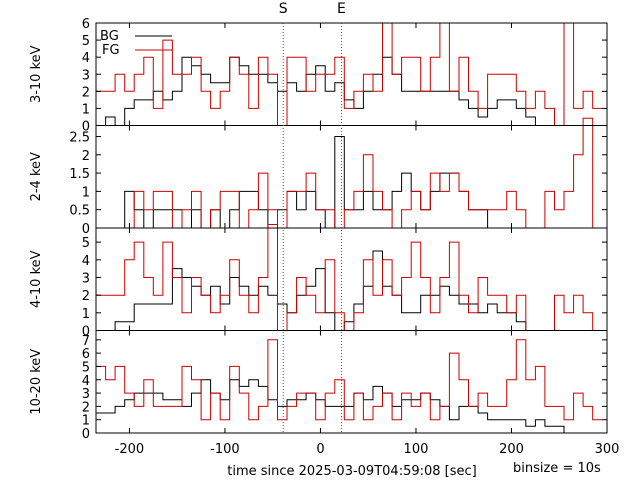 The height and width of the screenshot is (480, 640). What do you see at coordinates (557, 468) in the screenshot?
I see `binsize-note: binsize = 10s` at bounding box center [557, 468].